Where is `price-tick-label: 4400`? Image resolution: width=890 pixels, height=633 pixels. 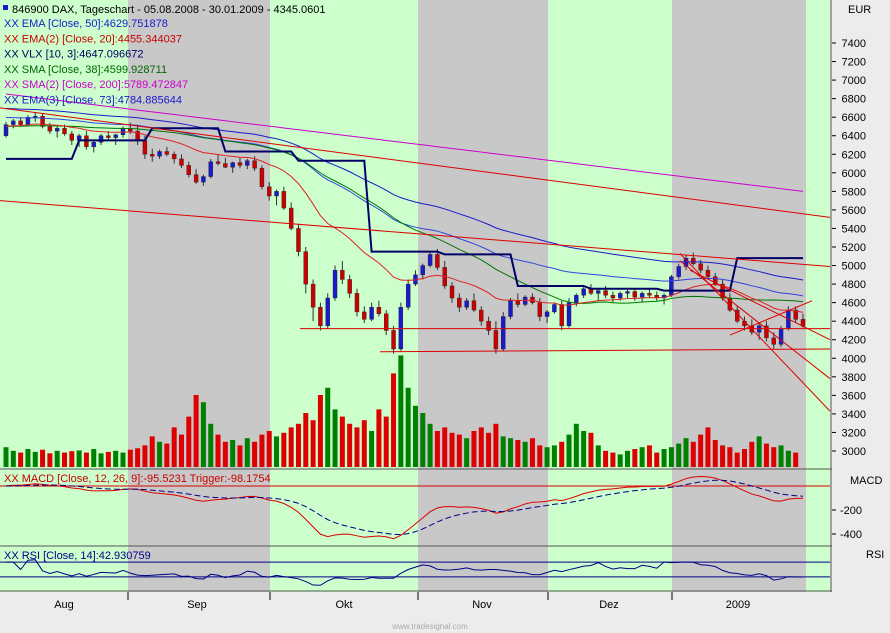
price-tick-label: 4400 is located at coordinates (854, 322).